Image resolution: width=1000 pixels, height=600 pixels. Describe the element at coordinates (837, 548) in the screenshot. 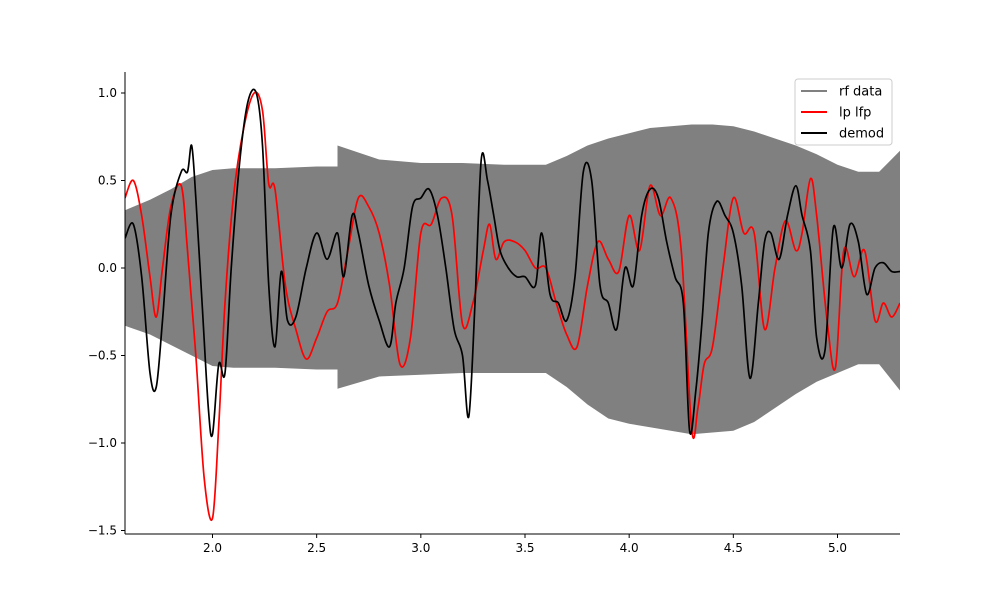

I see `x-tick-label: 5.0` at that location.